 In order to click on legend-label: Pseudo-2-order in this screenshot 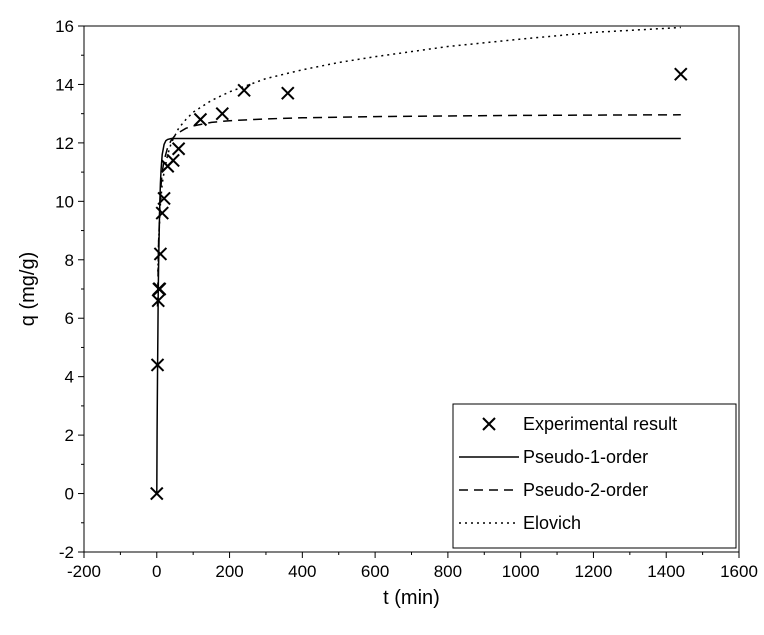, I will do `click(585, 490)`.